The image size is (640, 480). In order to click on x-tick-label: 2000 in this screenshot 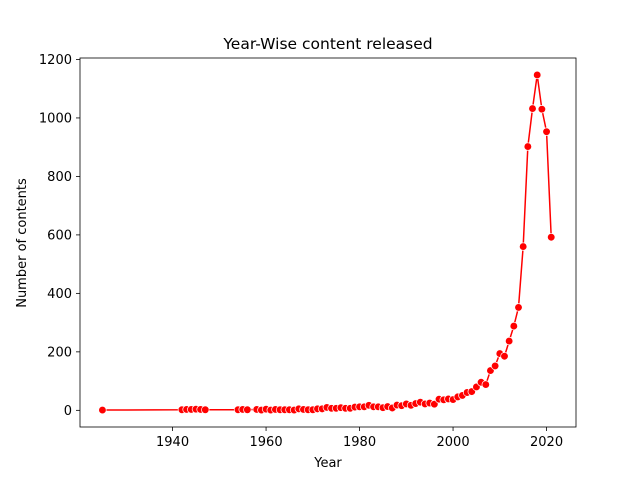, I will do `click(453, 442)`.